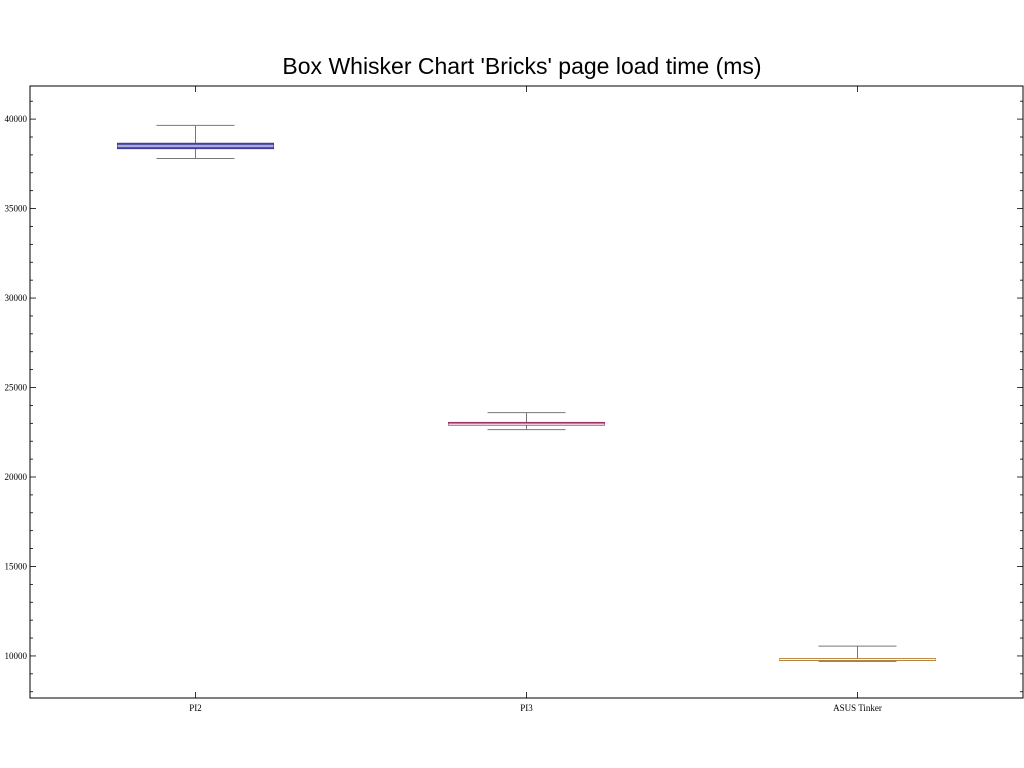  Describe the element at coordinates (16, 119) in the screenshot. I see `y-tick-label: 40000` at that location.